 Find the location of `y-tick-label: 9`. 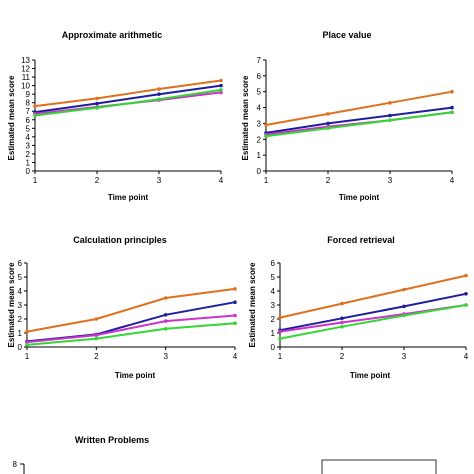

y-tick-label: 9 is located at coordinates (28, 94).